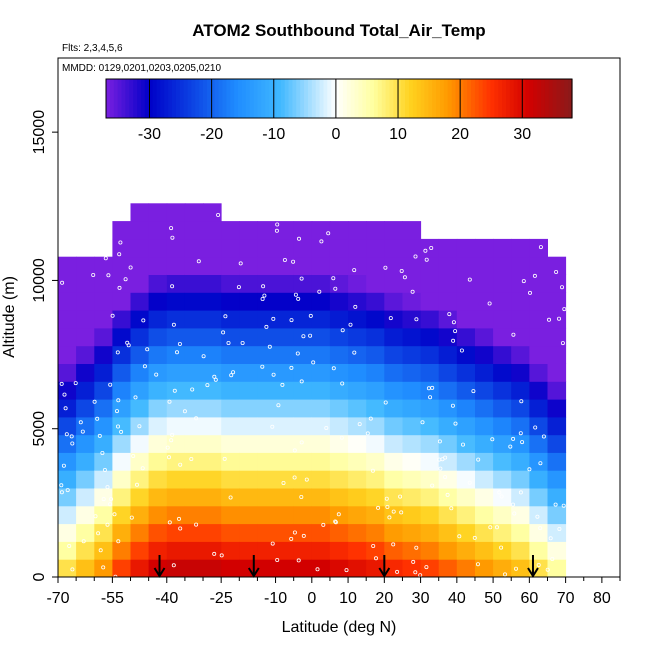 The image size is (650, 650). I want to click on x-tick-label: 20, so click(384, 598).